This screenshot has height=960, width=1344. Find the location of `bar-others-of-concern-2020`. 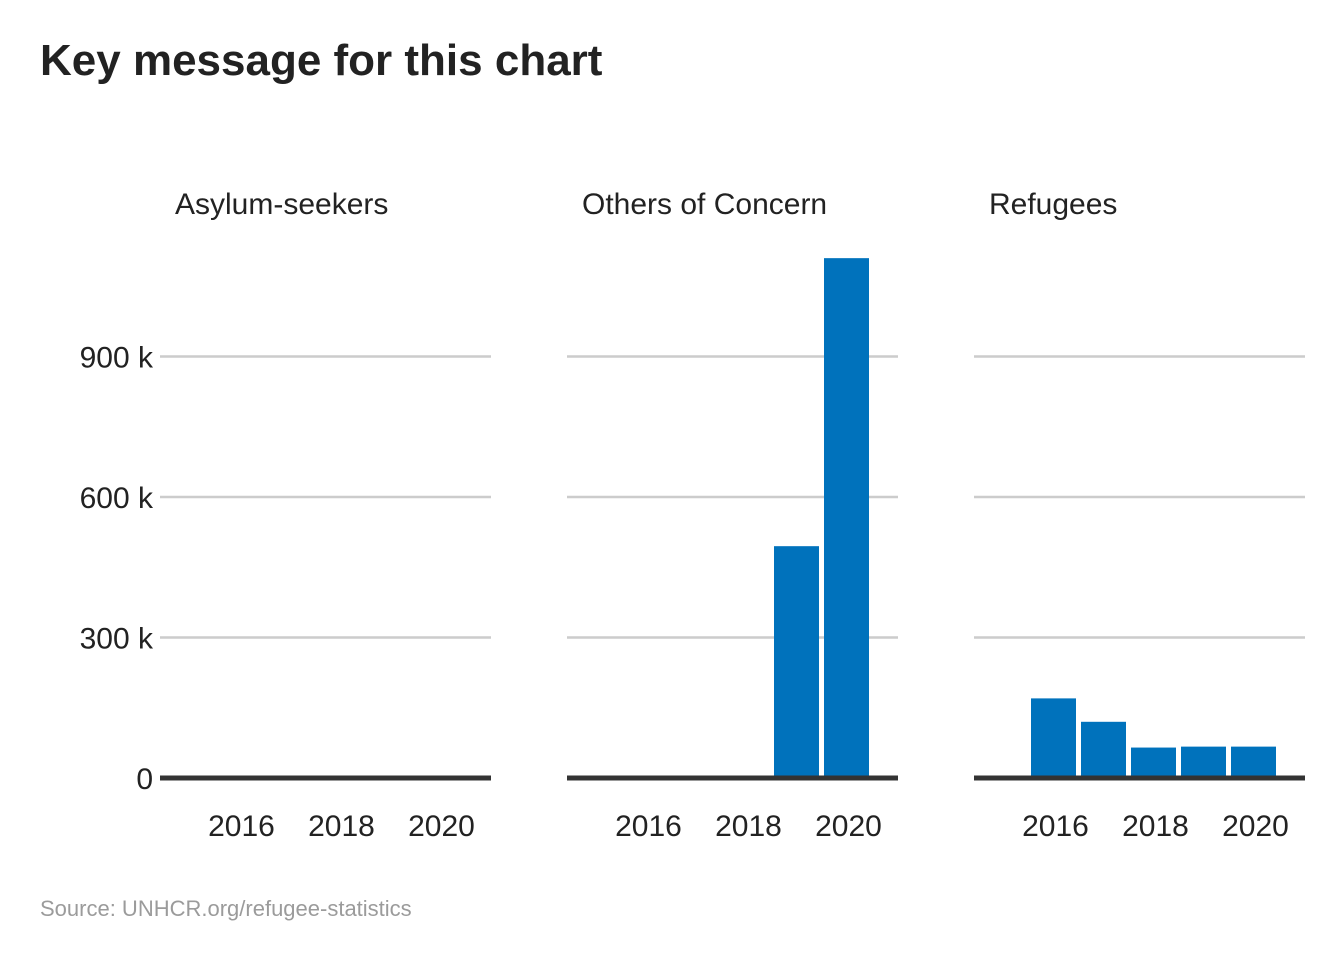

bar-others-of-concern-2020 is located at coordinates (846, 518).